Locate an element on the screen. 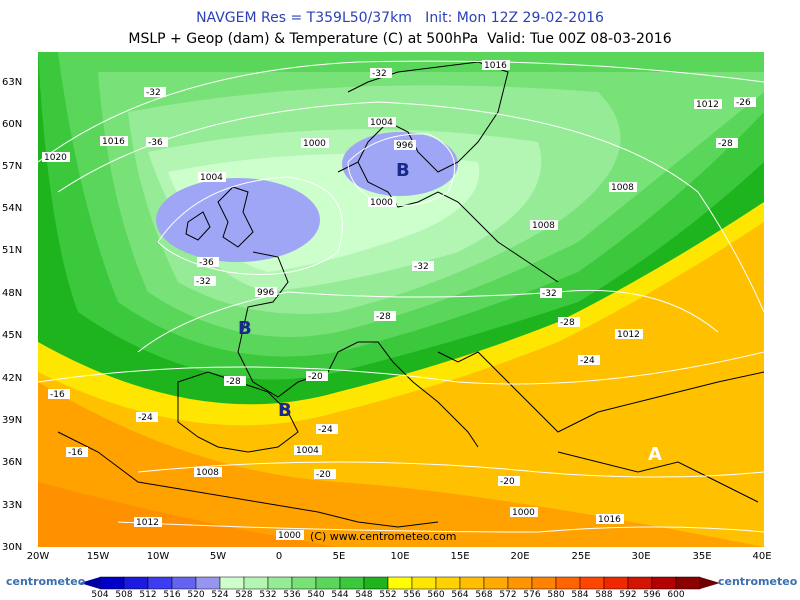  colorbar-value-label: 596 is located at coordinates (652, 595).